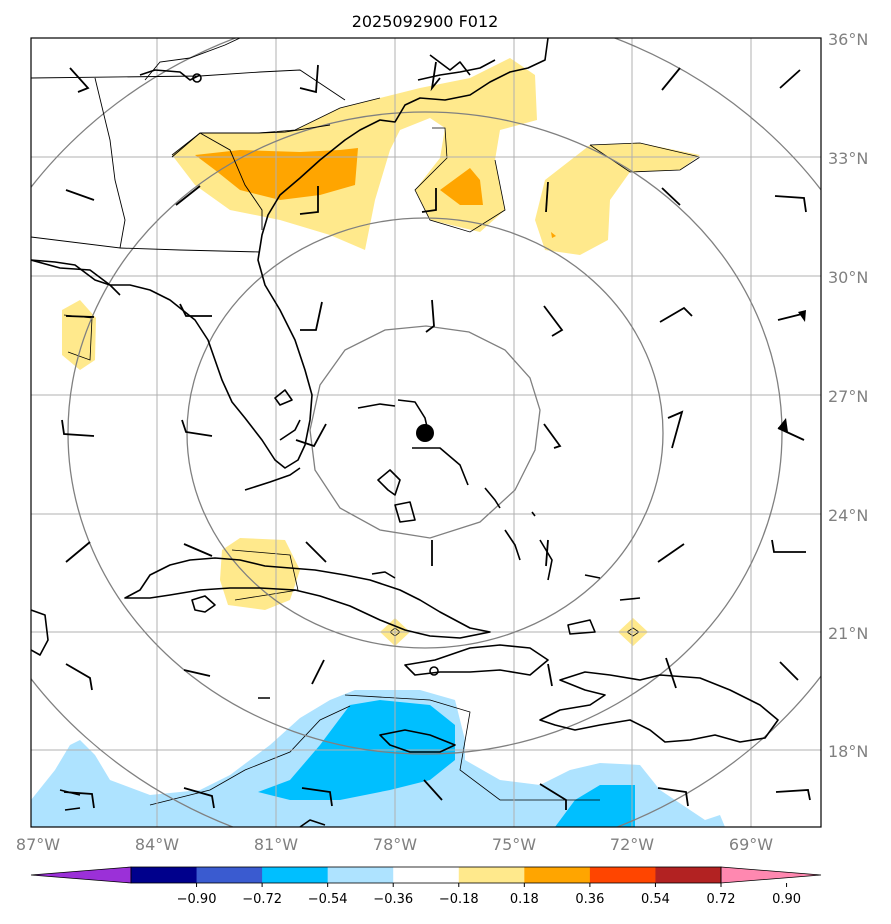 Image resolution: width=891 pixels, height=924 pixels. Describe the element at coordinates (262, 899) in the screenshot. I see `colorbar-tick-label: −0.72` at that location.